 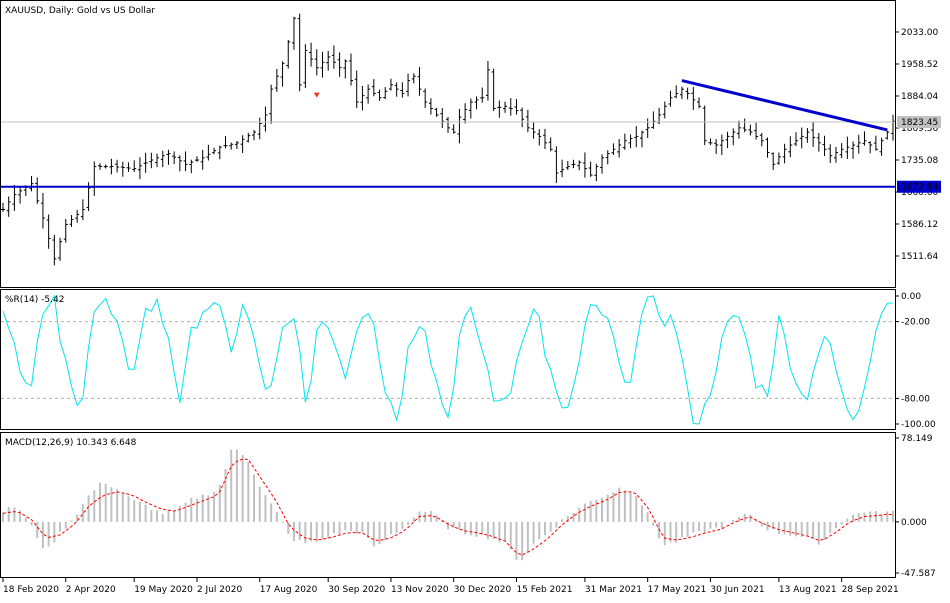 What do you see at coordinates (31, 590) in the screenshot?
I see `x-tick-label: 18 Feb 2020` at bounding box center [31, 590].